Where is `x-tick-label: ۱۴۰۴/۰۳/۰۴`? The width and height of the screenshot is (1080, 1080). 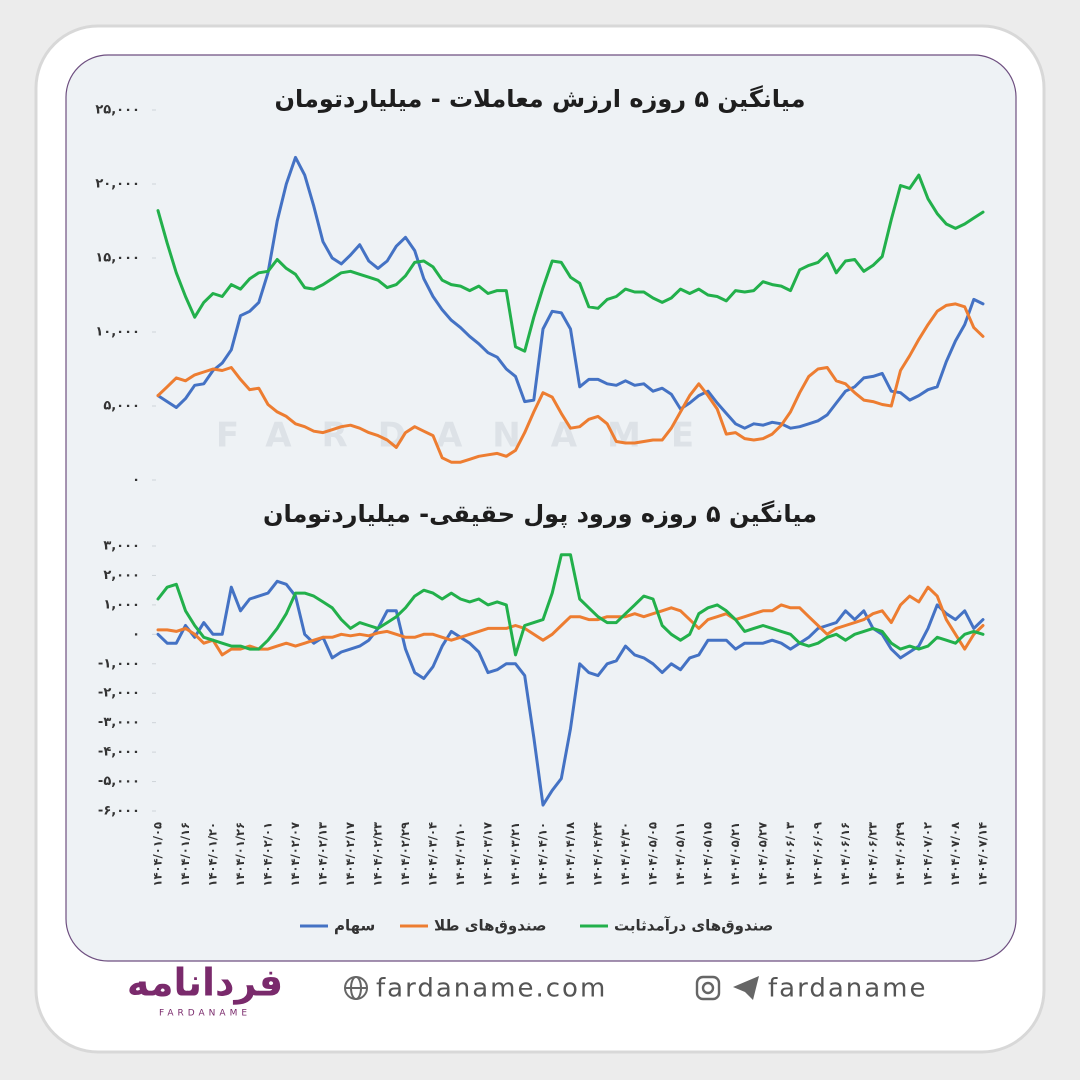
x-tick-label: ۱۴۰۴/۰۳/۰۴ is located at coordinates (433, 854).